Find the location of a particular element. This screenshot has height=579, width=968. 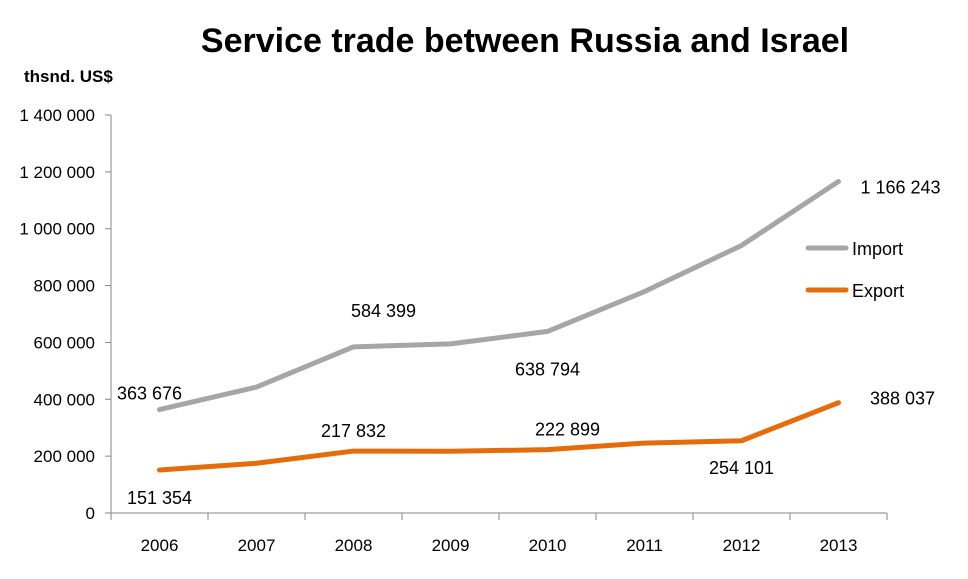

y-tick-label: 1 200 000 is located at coordinates (57, 172).